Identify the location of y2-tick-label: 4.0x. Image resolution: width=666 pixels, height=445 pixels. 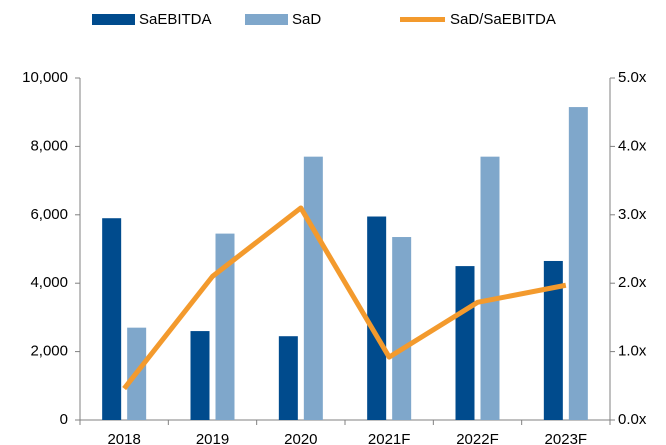
(632, 145).